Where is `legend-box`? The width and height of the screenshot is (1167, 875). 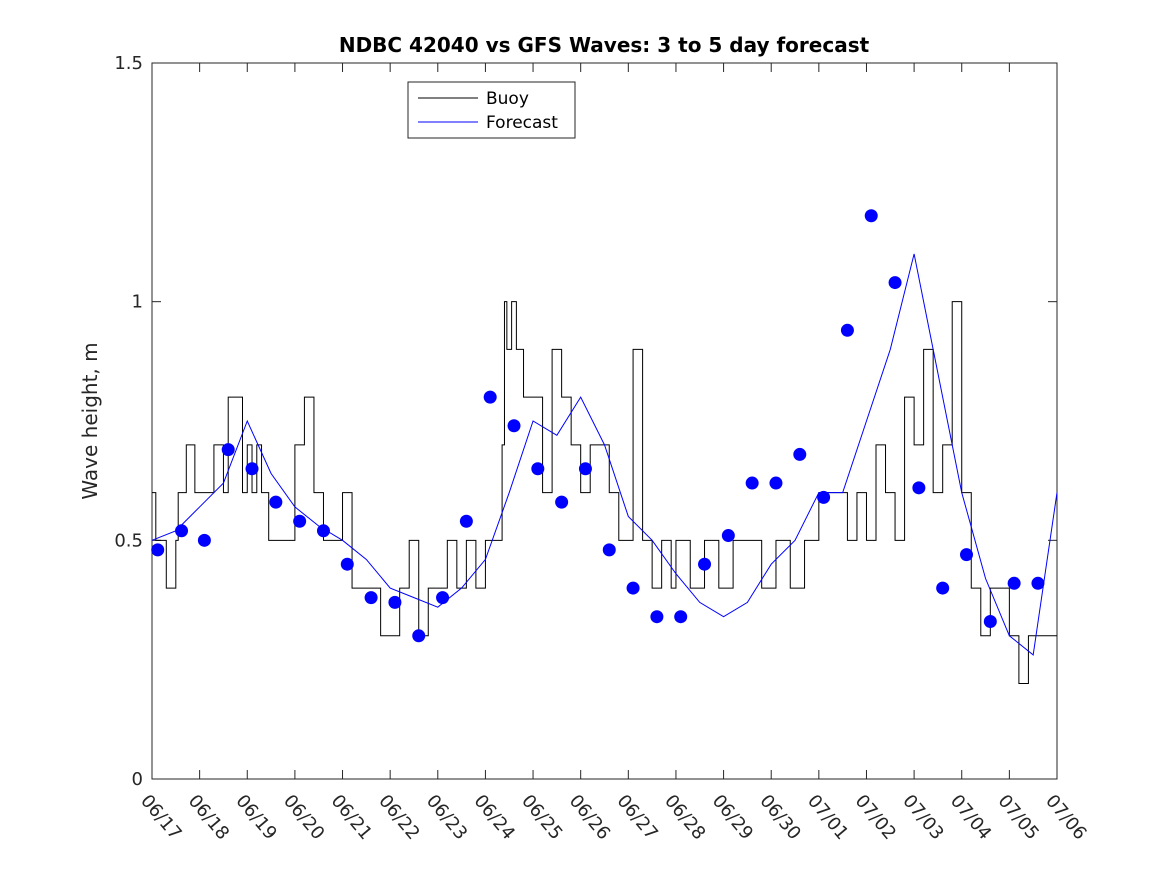
legend-box is located at coordinates (491, 110).